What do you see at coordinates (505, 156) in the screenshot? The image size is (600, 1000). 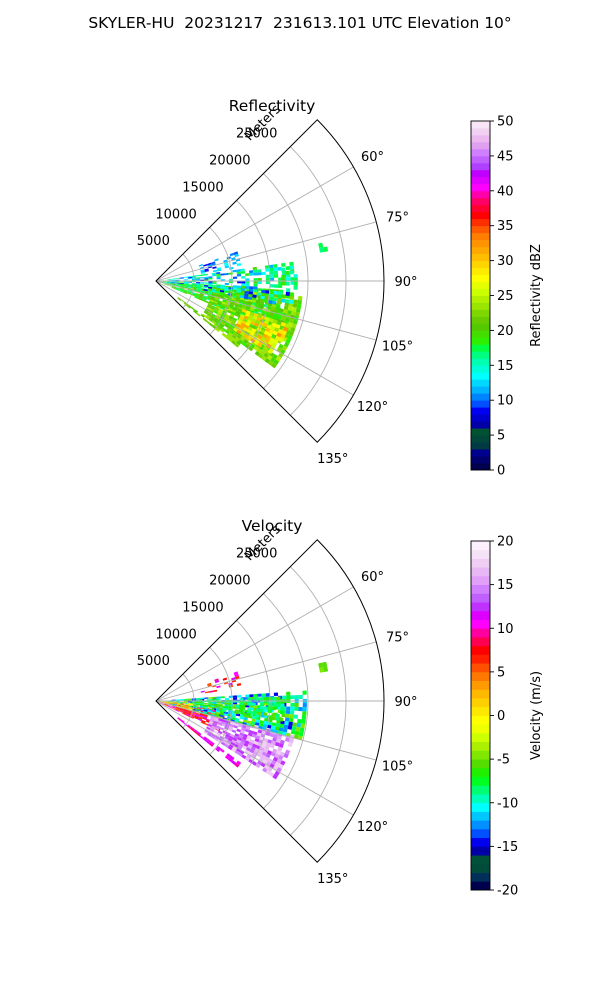 I see `colorbar-tick-label: 45` at bounding box center [505, 156].